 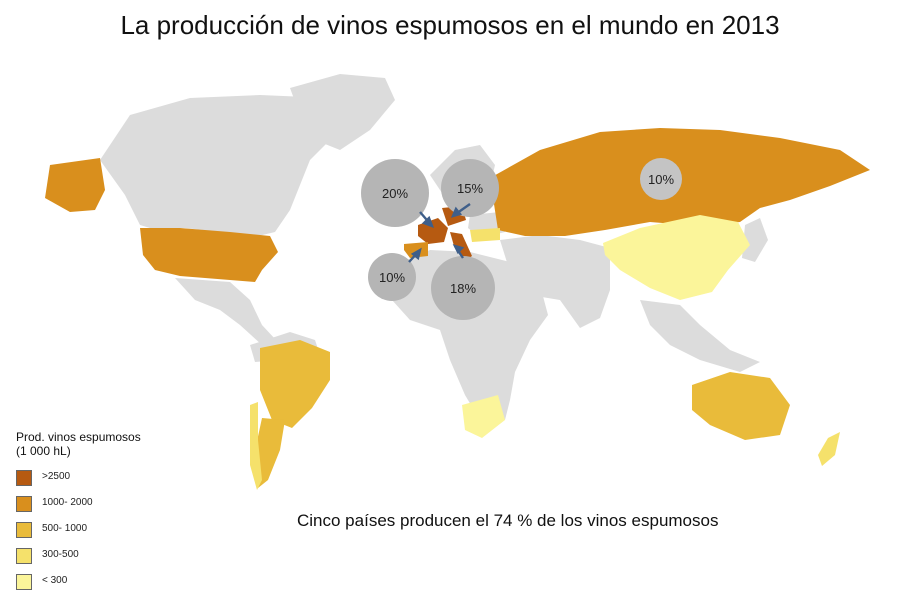 I want to click on legend-item: 500- 1000, so click(x=116, y=535).